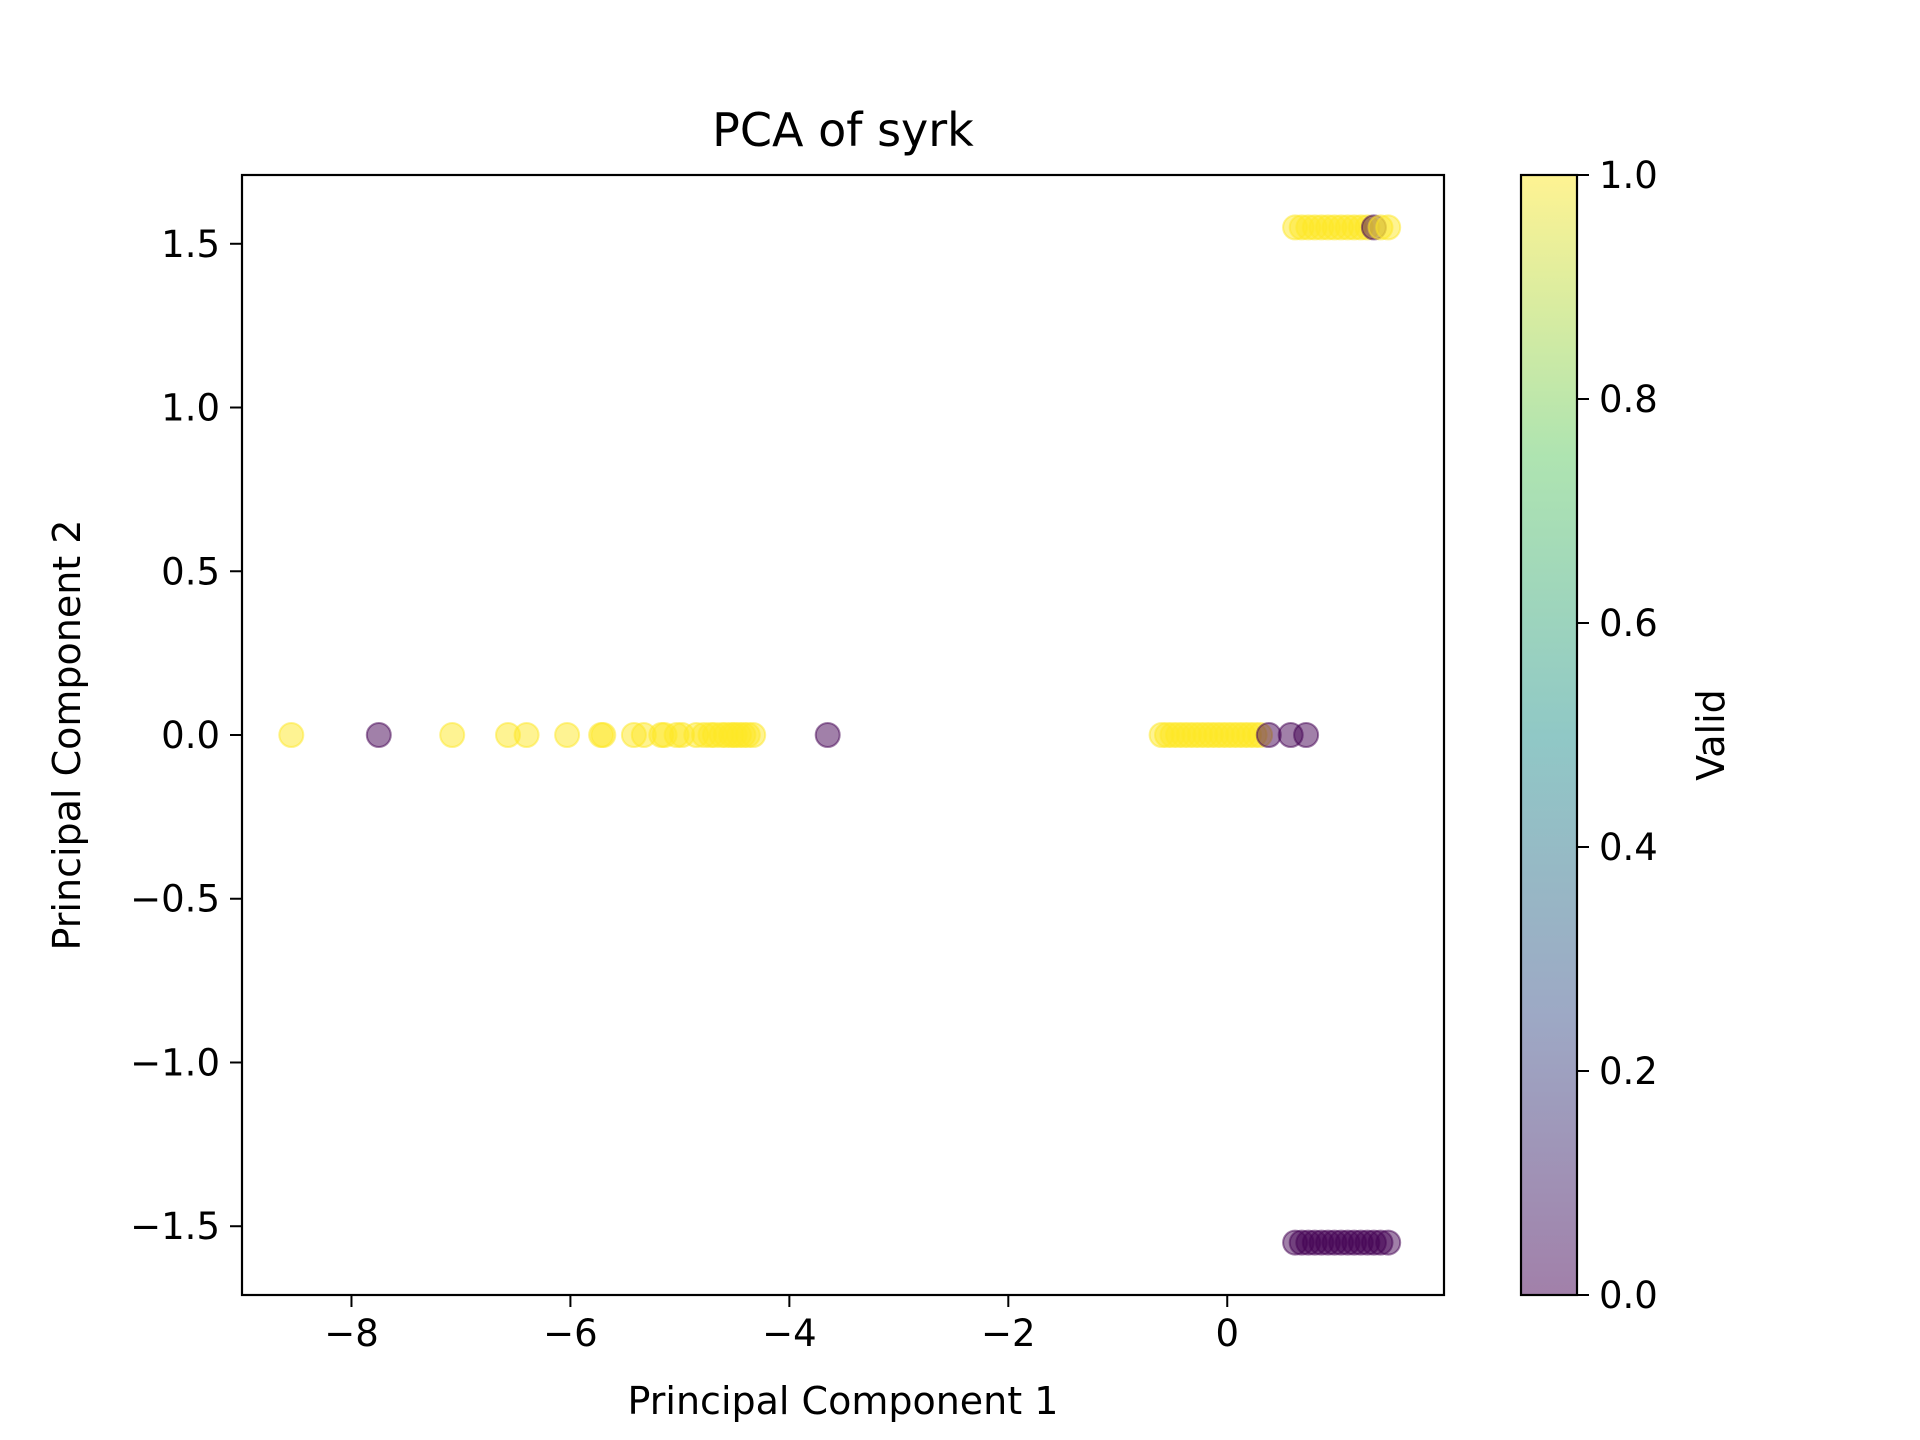 This screenshot has width=1920, height=1440. Describe the element at coordinates (1008, 1333) in the screenshot. I see `x-tick-label: −2` at that location.